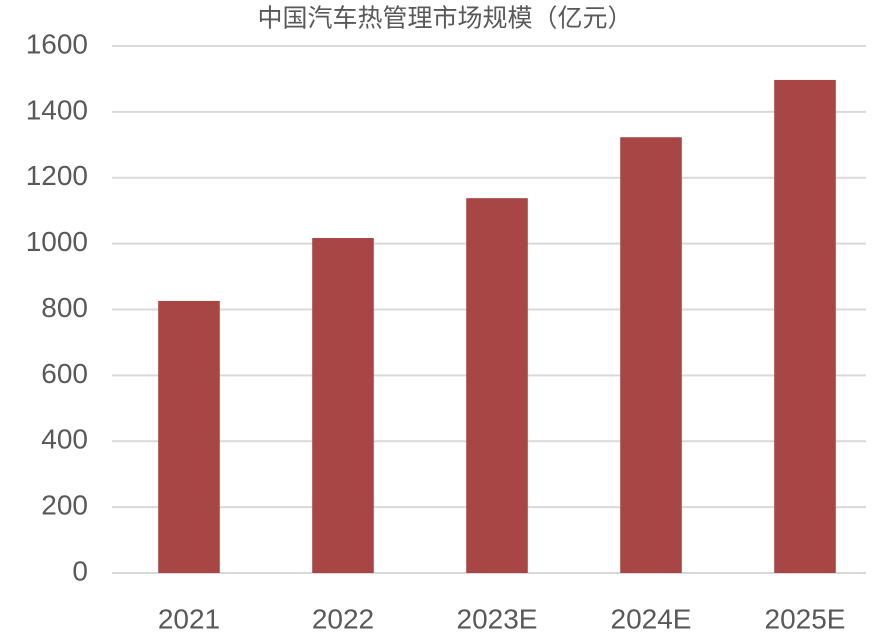  What do you see at coordinates (805, 618) in the screenshot?
I see `x-tick-label: 2025E` at bounding box center [805, 618].